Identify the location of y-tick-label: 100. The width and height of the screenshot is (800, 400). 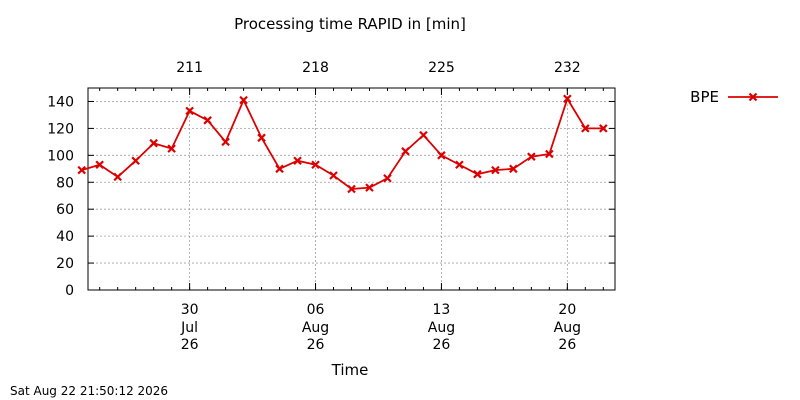
(60, 156).